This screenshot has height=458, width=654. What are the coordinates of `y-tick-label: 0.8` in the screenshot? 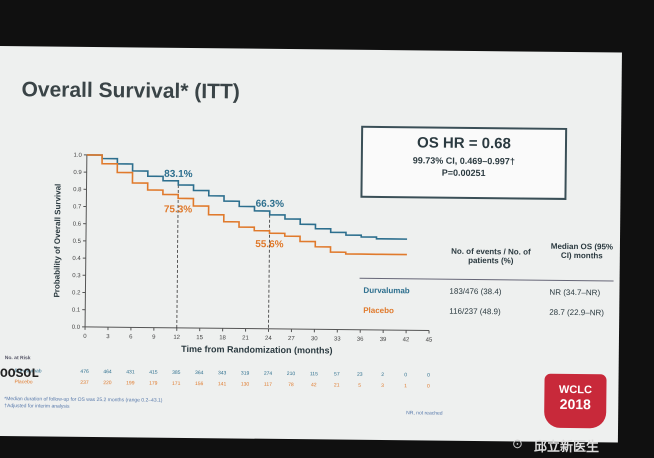 It's located at (77, 190).